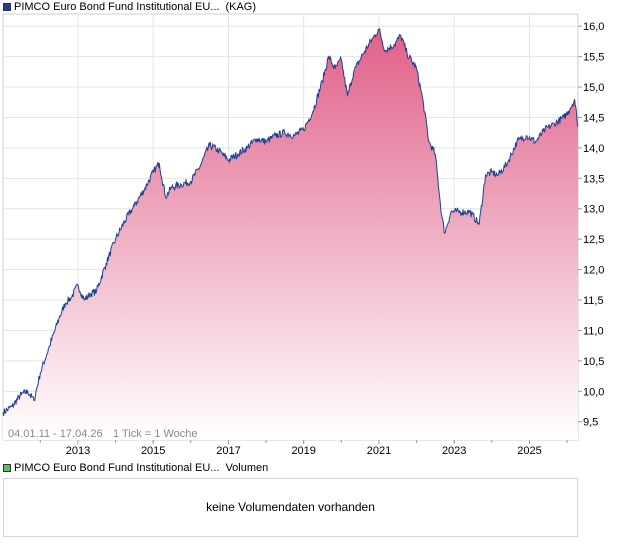 The image size is (620, 546). I want to click on y-tick-label: 14,5, so click(593, 118).